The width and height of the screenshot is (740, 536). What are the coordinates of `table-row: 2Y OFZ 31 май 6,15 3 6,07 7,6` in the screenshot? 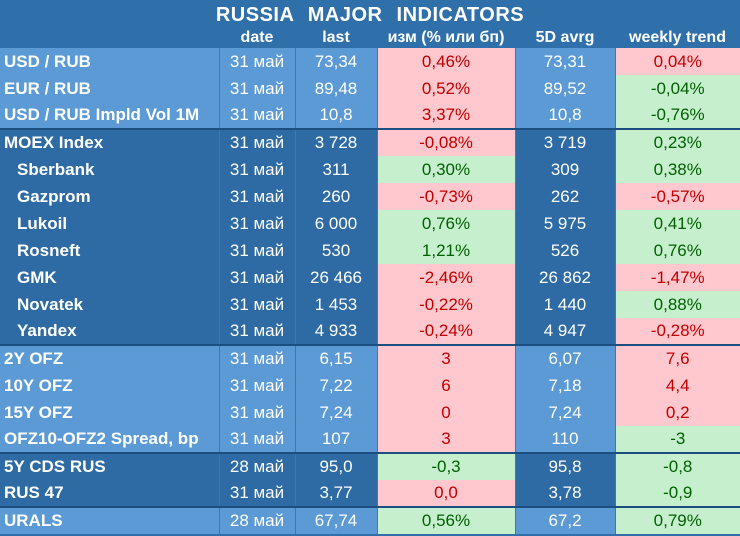 It's located at (370, 358).